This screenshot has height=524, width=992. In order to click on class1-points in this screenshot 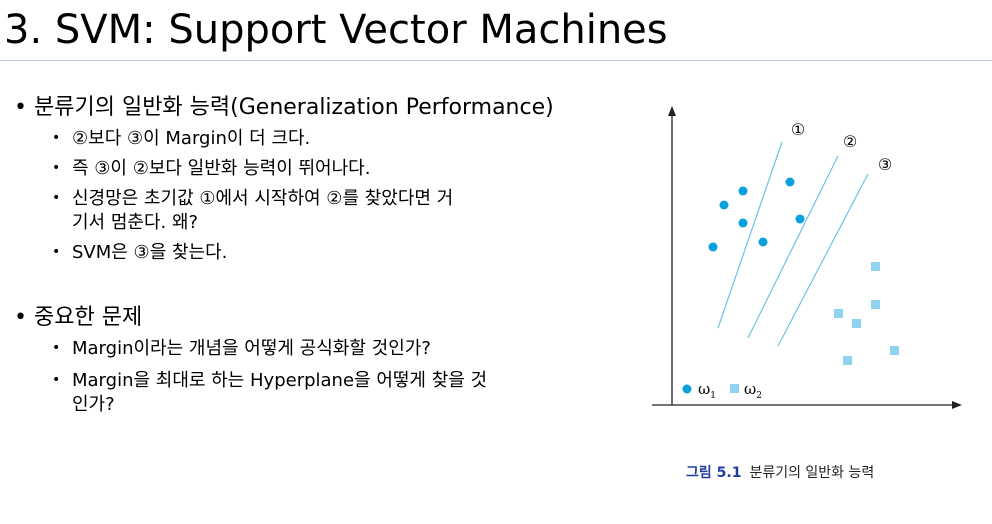, I will do `click(756, 214)`.